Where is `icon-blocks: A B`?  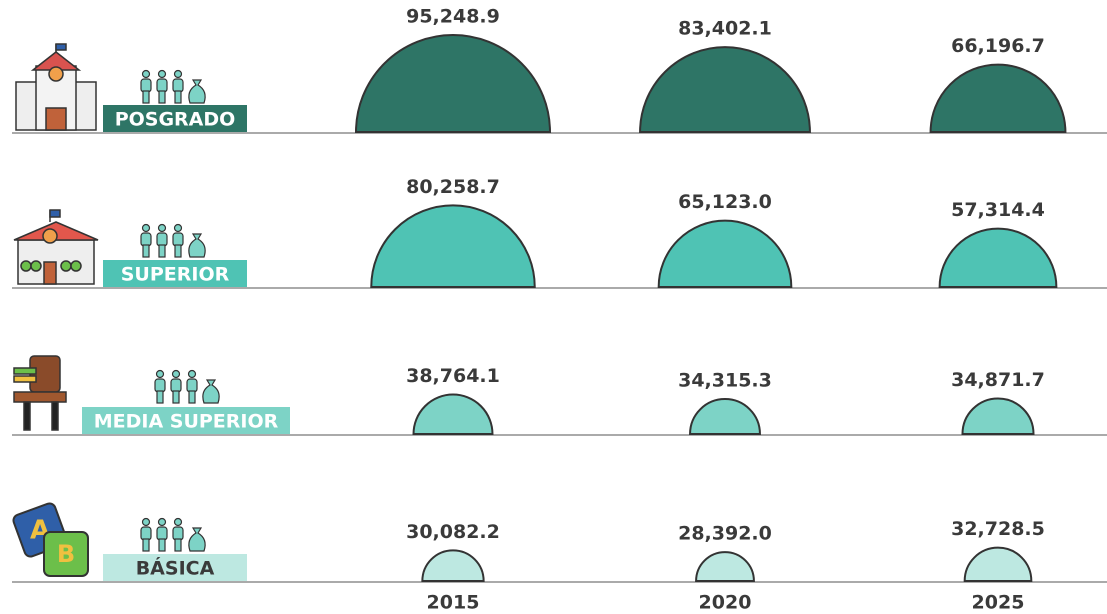
icon-blocks: A B is located at coordinates (50, 539).